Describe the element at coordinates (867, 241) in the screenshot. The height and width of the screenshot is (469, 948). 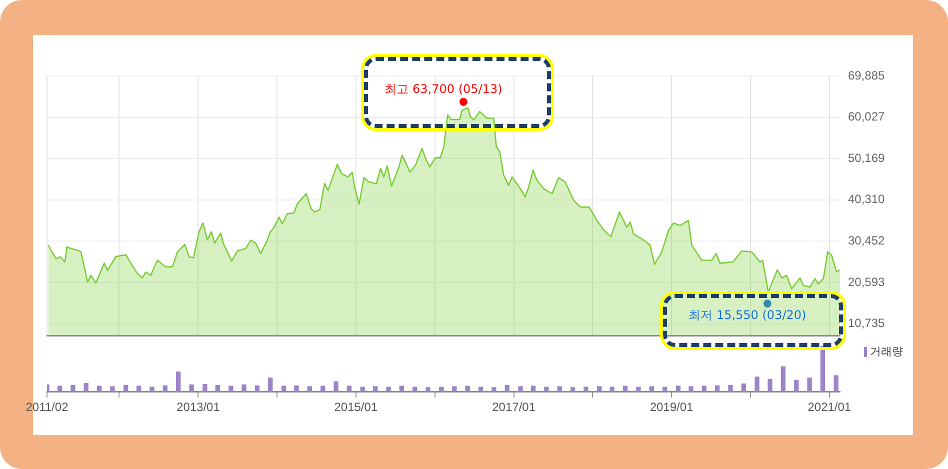
I see `y-tick-label: 30,452` at that location.